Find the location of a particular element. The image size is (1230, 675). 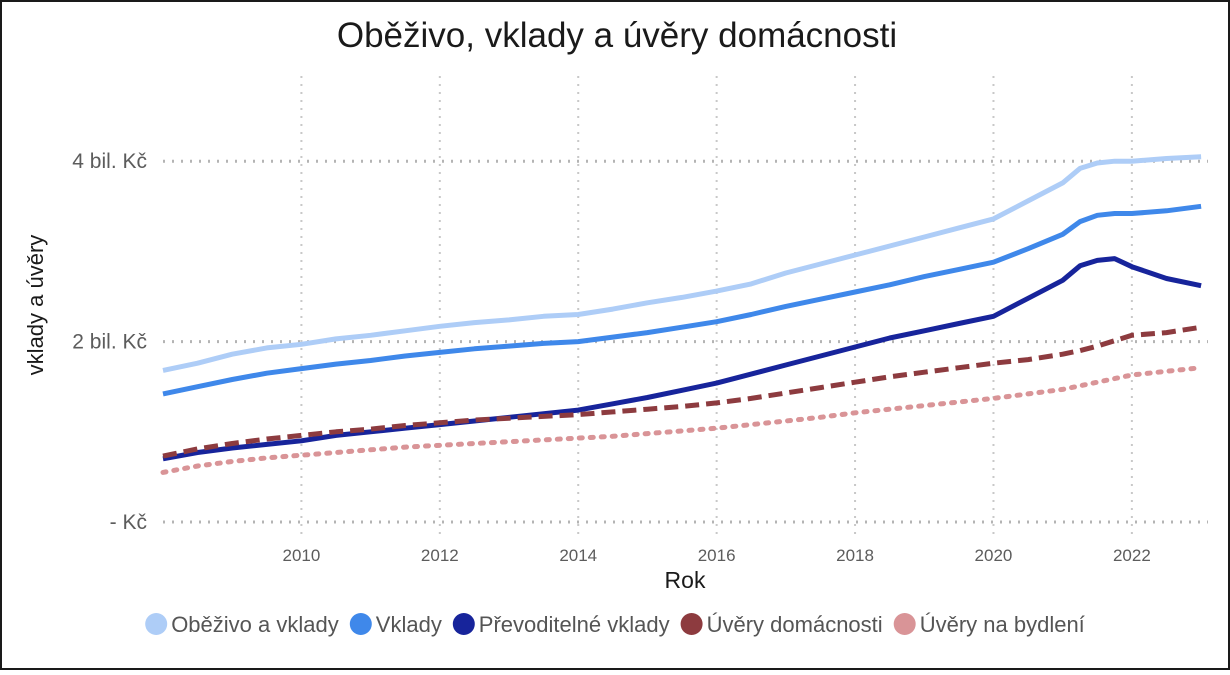

legend-label: Oběživo a vklady is located at coordinates (255, 624).